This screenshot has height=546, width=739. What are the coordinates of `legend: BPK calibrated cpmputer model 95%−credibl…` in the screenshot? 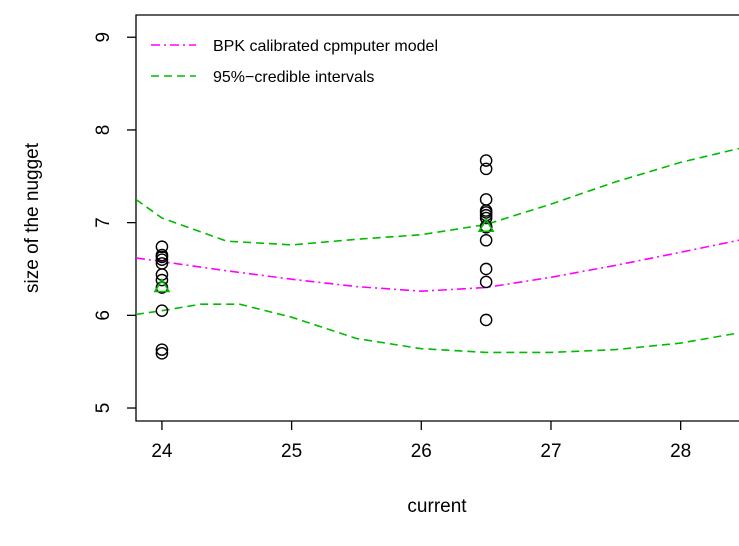 It's located at (294, 62).